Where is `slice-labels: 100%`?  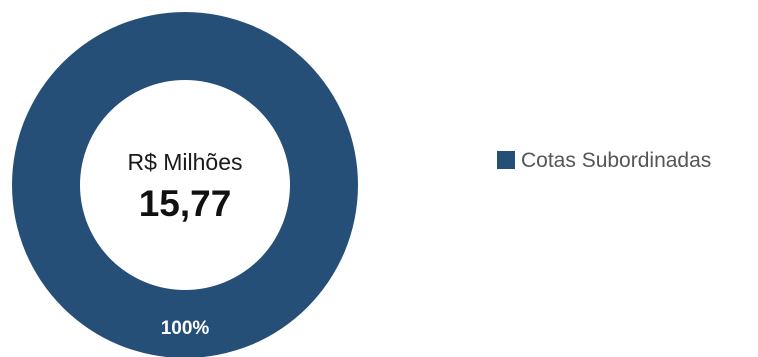
slice-labels: 100% is located at coordinates (185, 328).